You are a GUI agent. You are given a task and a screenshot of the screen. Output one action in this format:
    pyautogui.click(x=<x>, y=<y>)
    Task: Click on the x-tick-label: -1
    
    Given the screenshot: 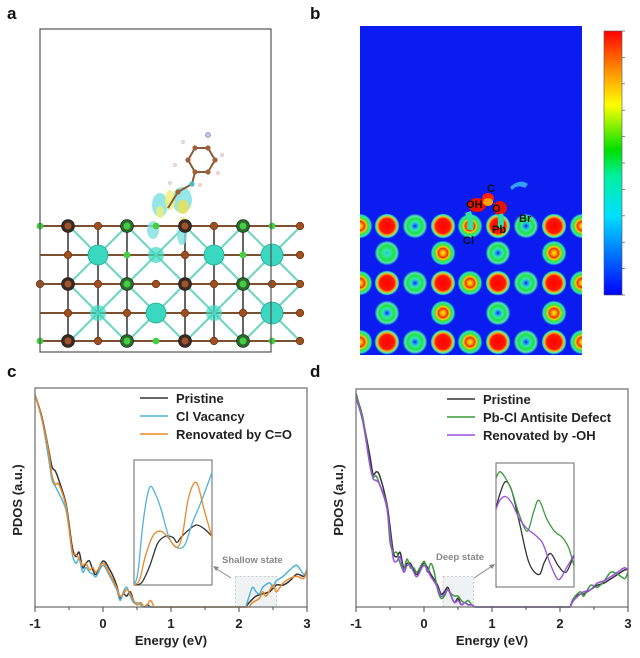 What is the action you would take?
    pyautogui.click(x=356, y=623)
    